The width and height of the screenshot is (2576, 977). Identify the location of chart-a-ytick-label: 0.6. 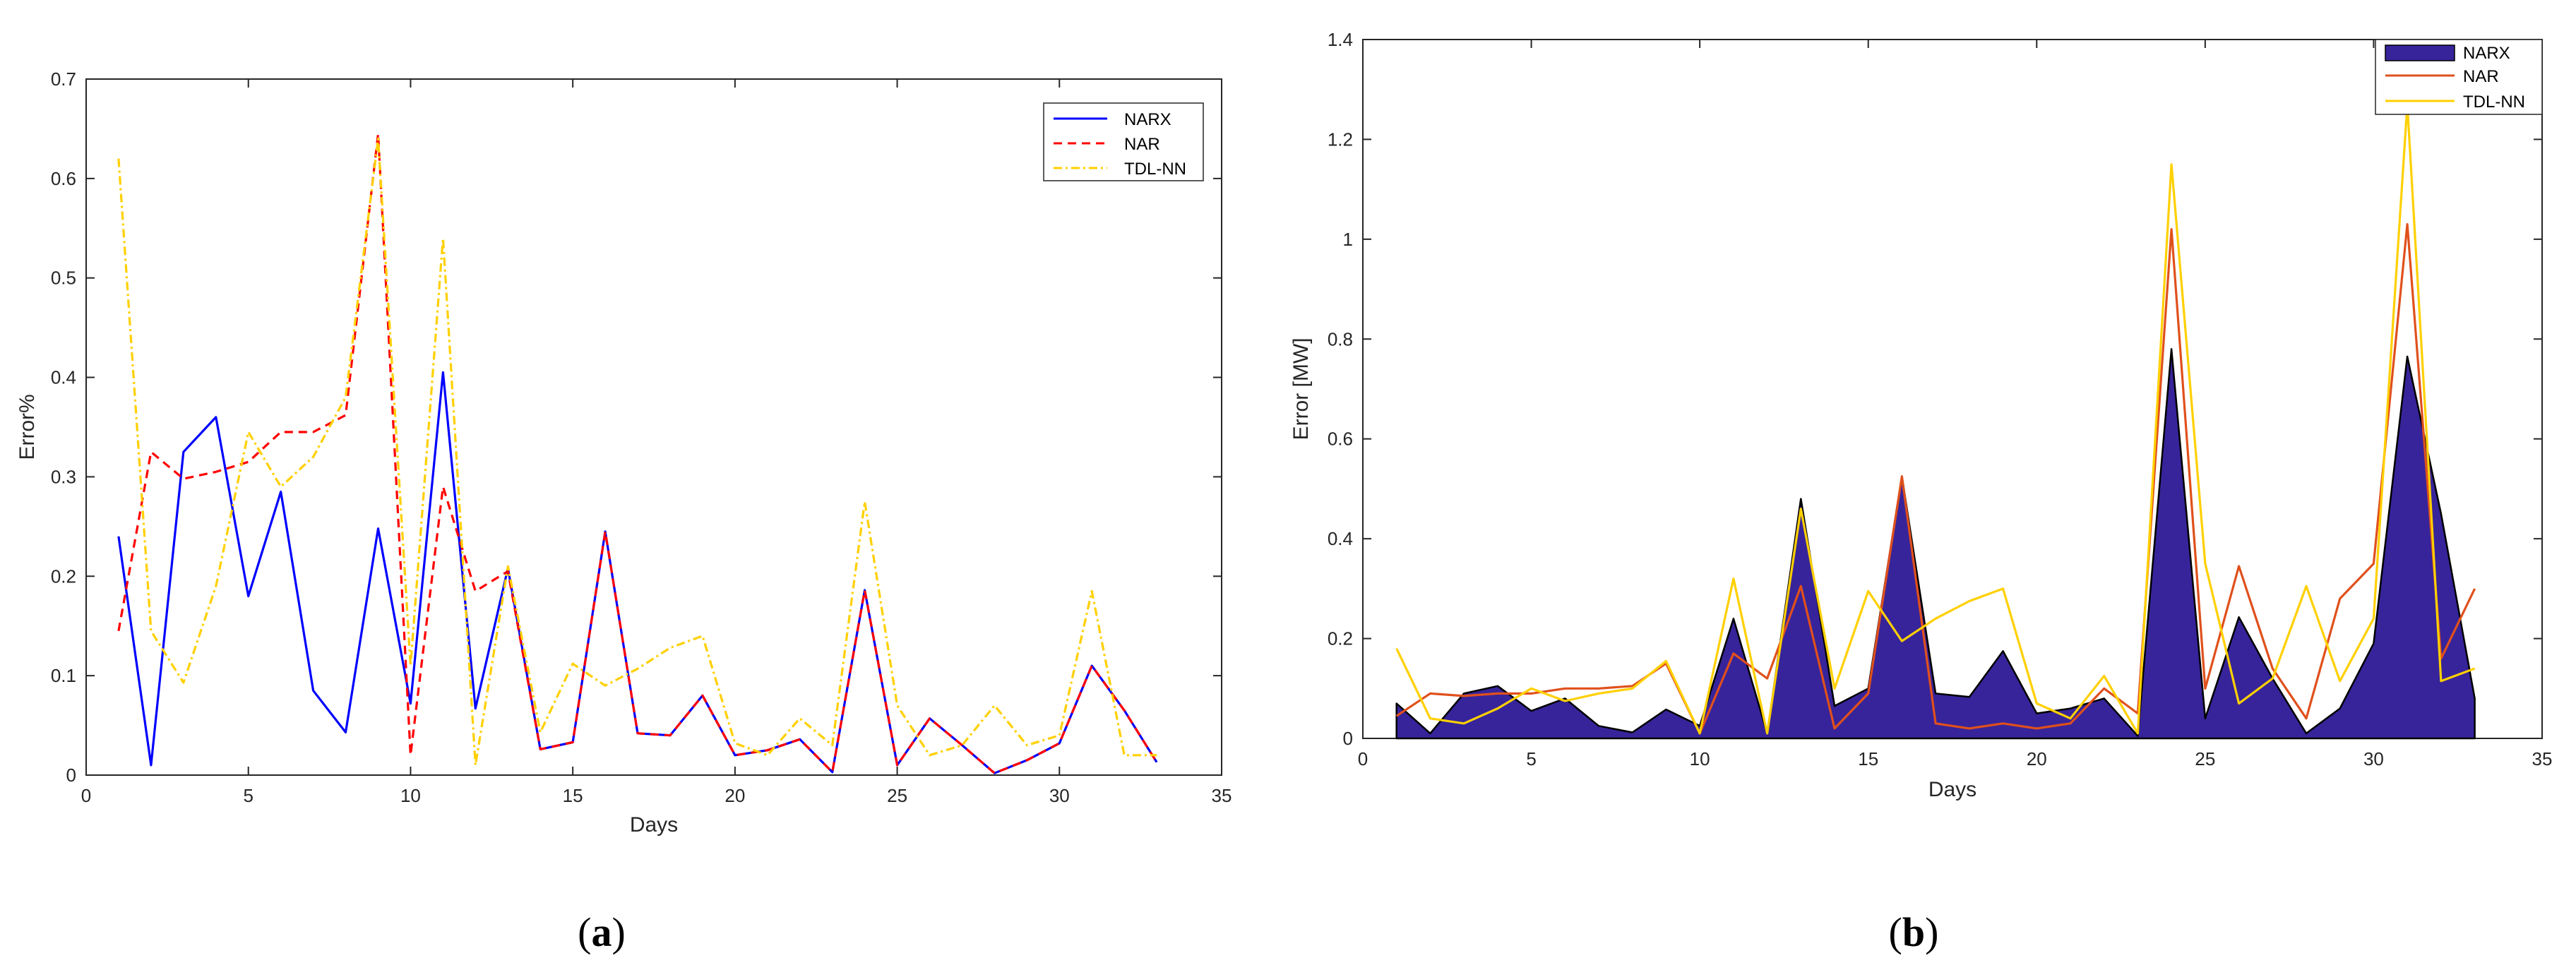
(63, 178).